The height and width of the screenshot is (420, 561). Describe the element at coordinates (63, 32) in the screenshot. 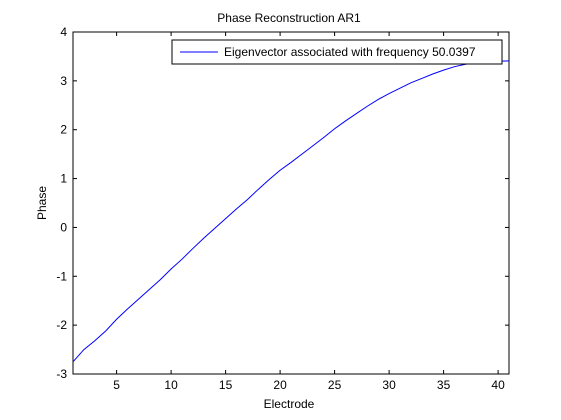

I see `y-tick-label: 4` at that location.